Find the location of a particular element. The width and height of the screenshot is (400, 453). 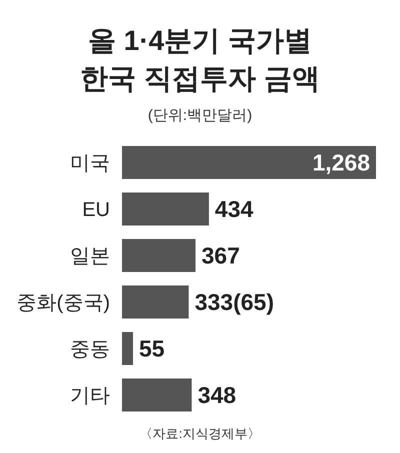

y-tick-label: 중동 is located at coordinates (90, 349).